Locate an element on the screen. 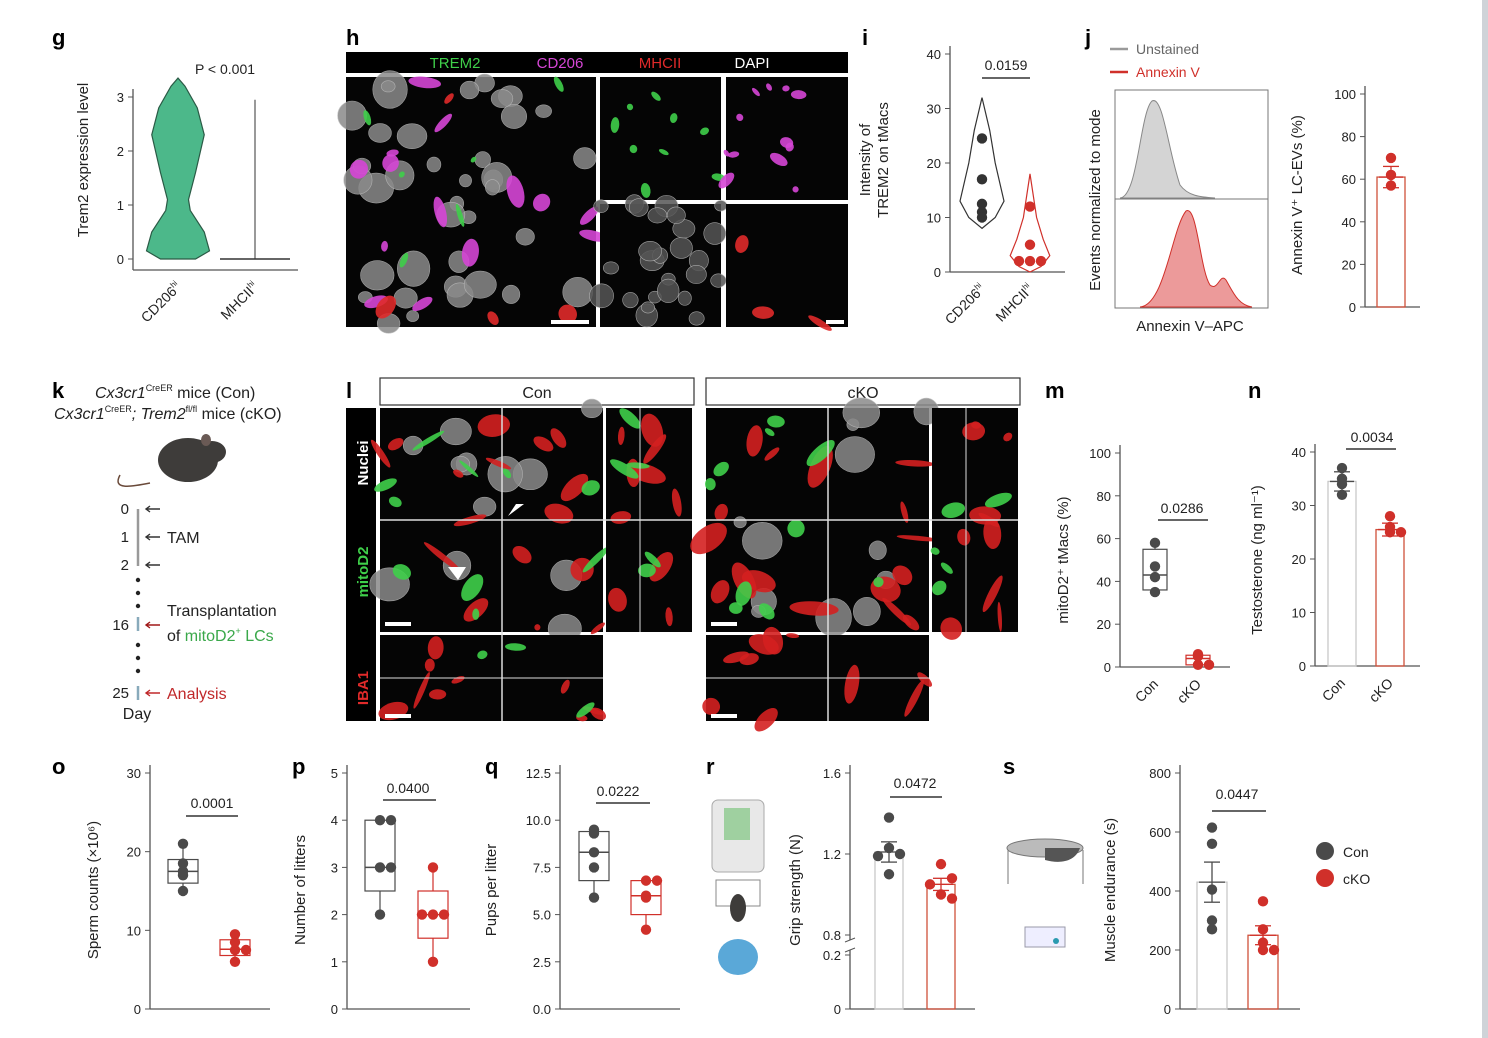  image-side-cko is located at coordinates (974, 524).